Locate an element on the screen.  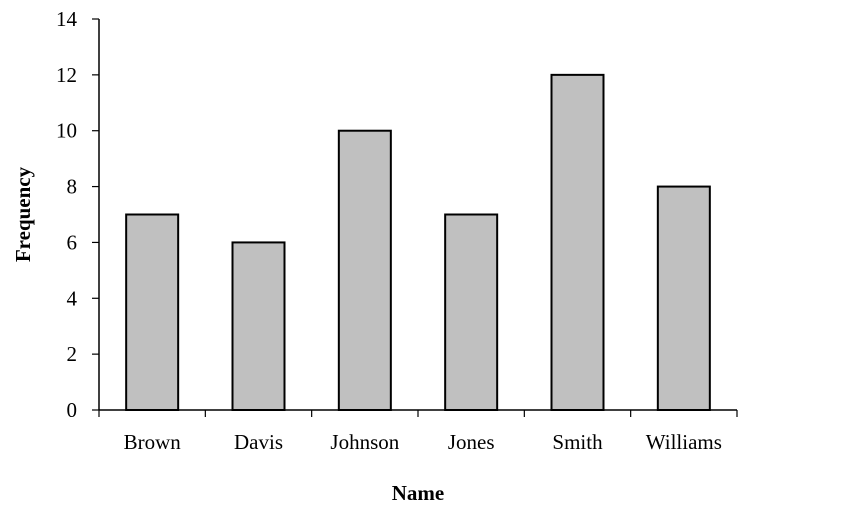
bar-jones is located at coordinates (471, 312).